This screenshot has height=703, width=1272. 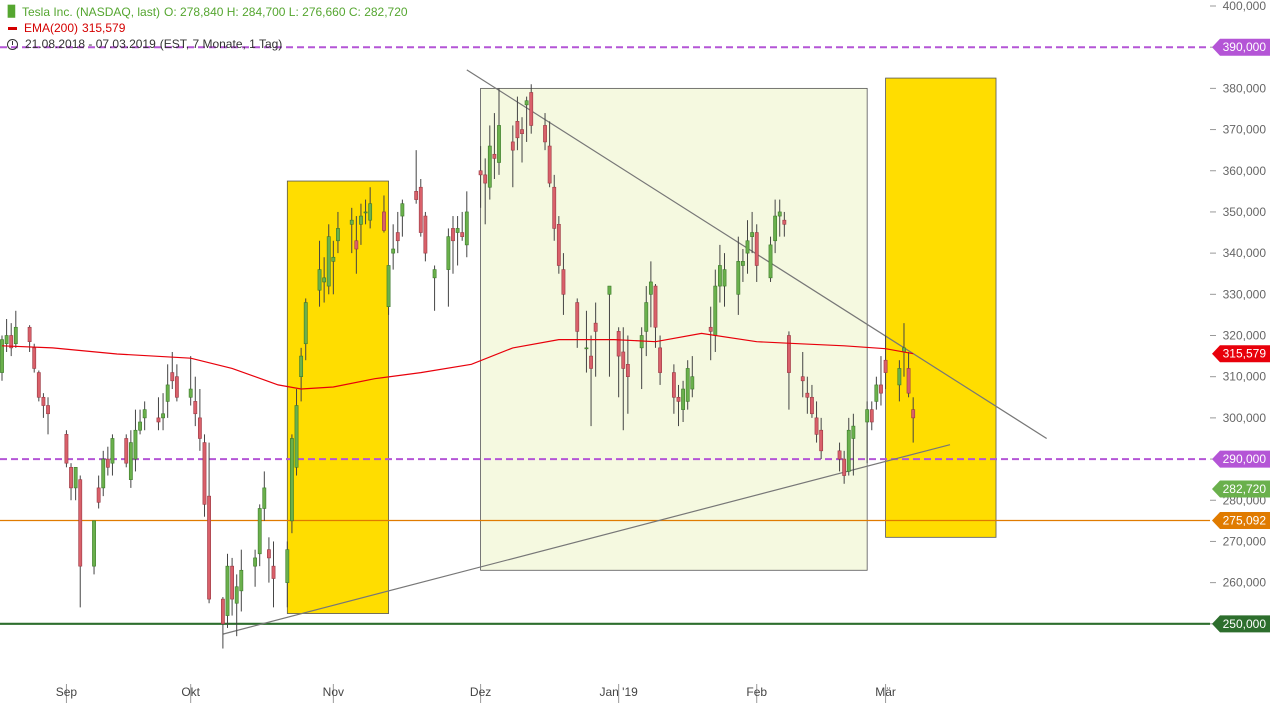 I want to click on price-tag-label-1: 290,000, so click(x=1245, y=459).